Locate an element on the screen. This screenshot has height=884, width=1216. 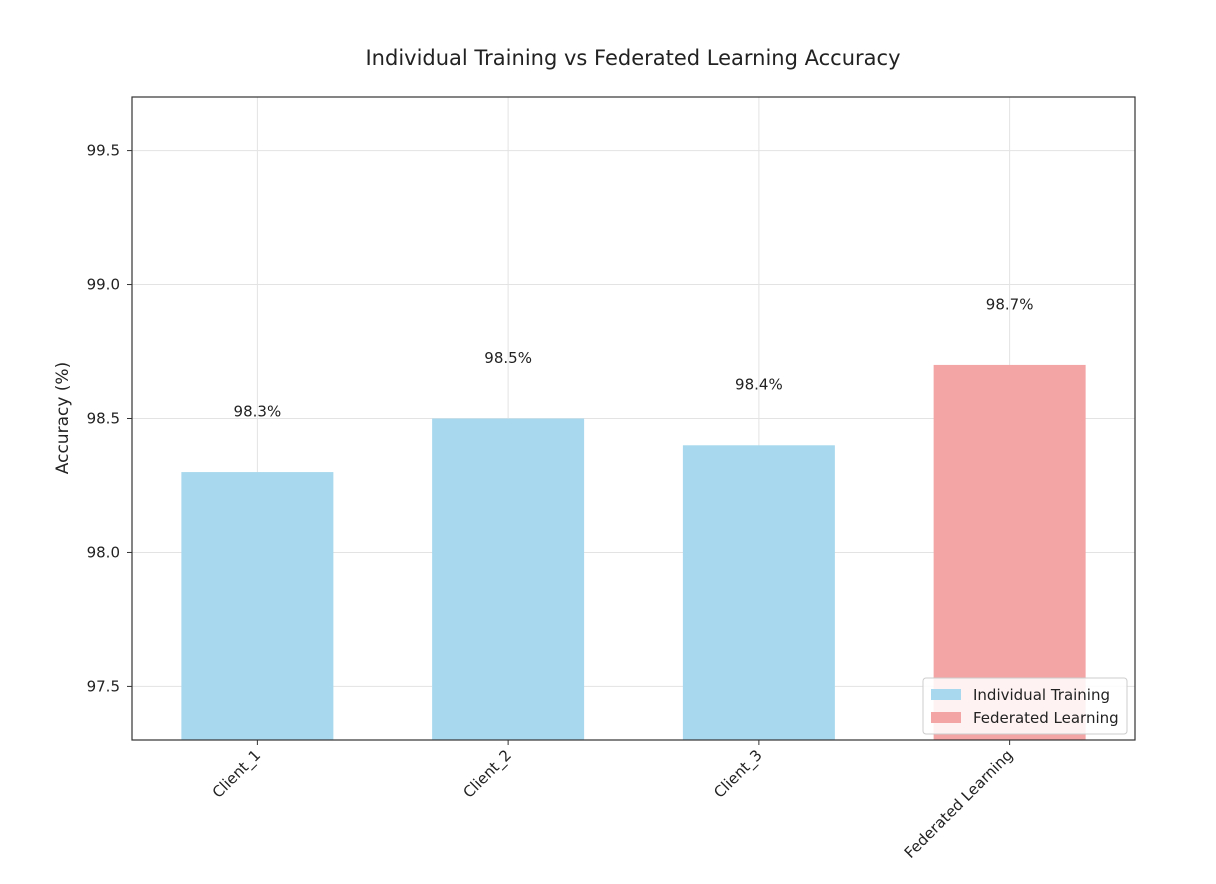
x-tick-label-1: Client_2 is located at coordinates (487, 774).